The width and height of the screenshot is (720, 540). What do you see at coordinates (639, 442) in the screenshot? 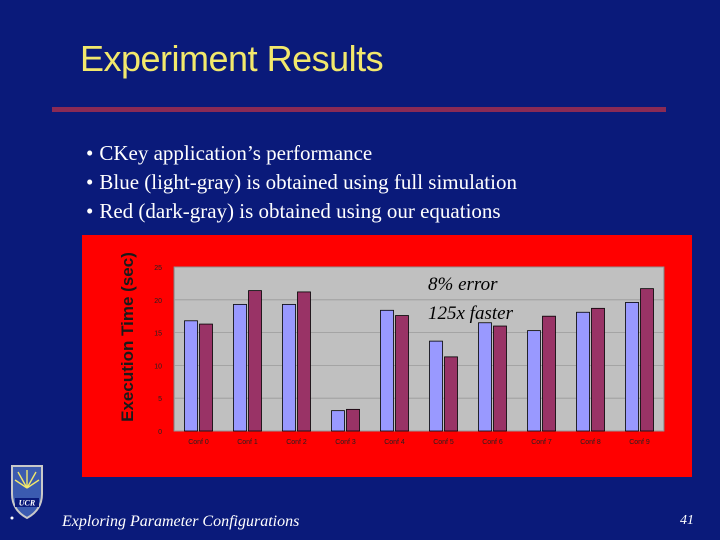
I see `x-tick-label: Conf 9` at bounding box center [639, 442].